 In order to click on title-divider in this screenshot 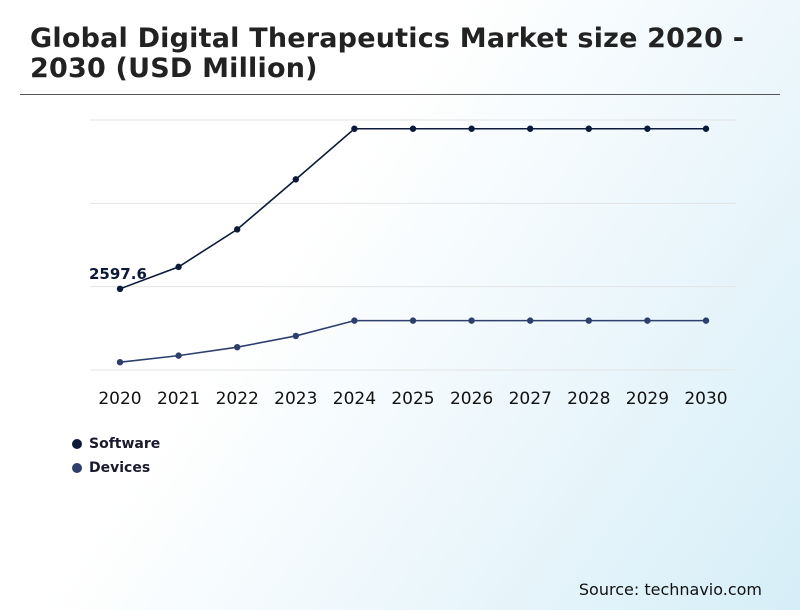, I will do `click(400, 94)`.